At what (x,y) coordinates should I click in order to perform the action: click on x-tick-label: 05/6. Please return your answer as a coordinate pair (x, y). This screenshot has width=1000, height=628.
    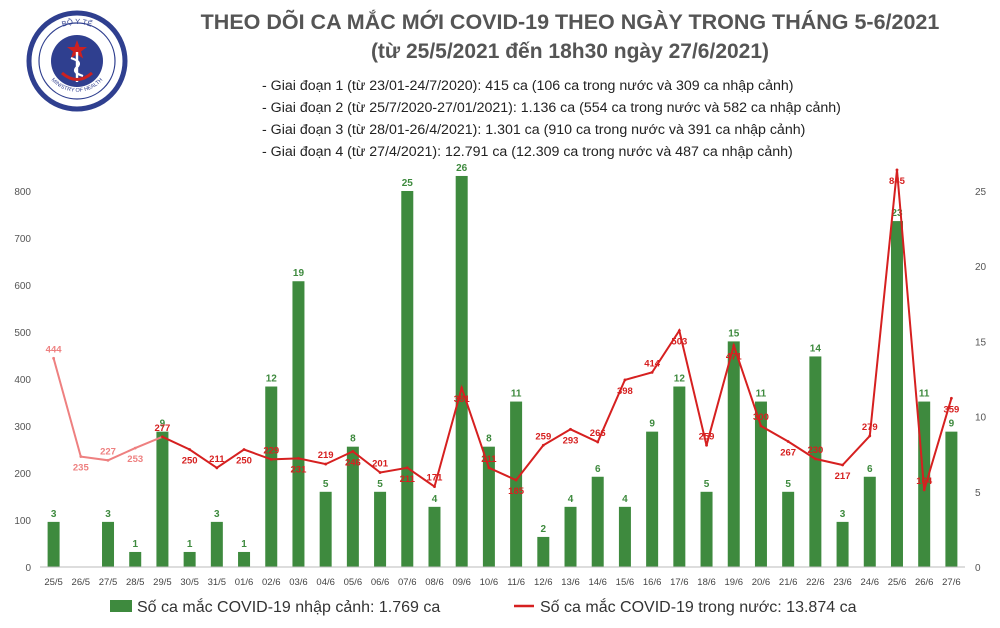
    Looking at the image, I should click on (353, 582).